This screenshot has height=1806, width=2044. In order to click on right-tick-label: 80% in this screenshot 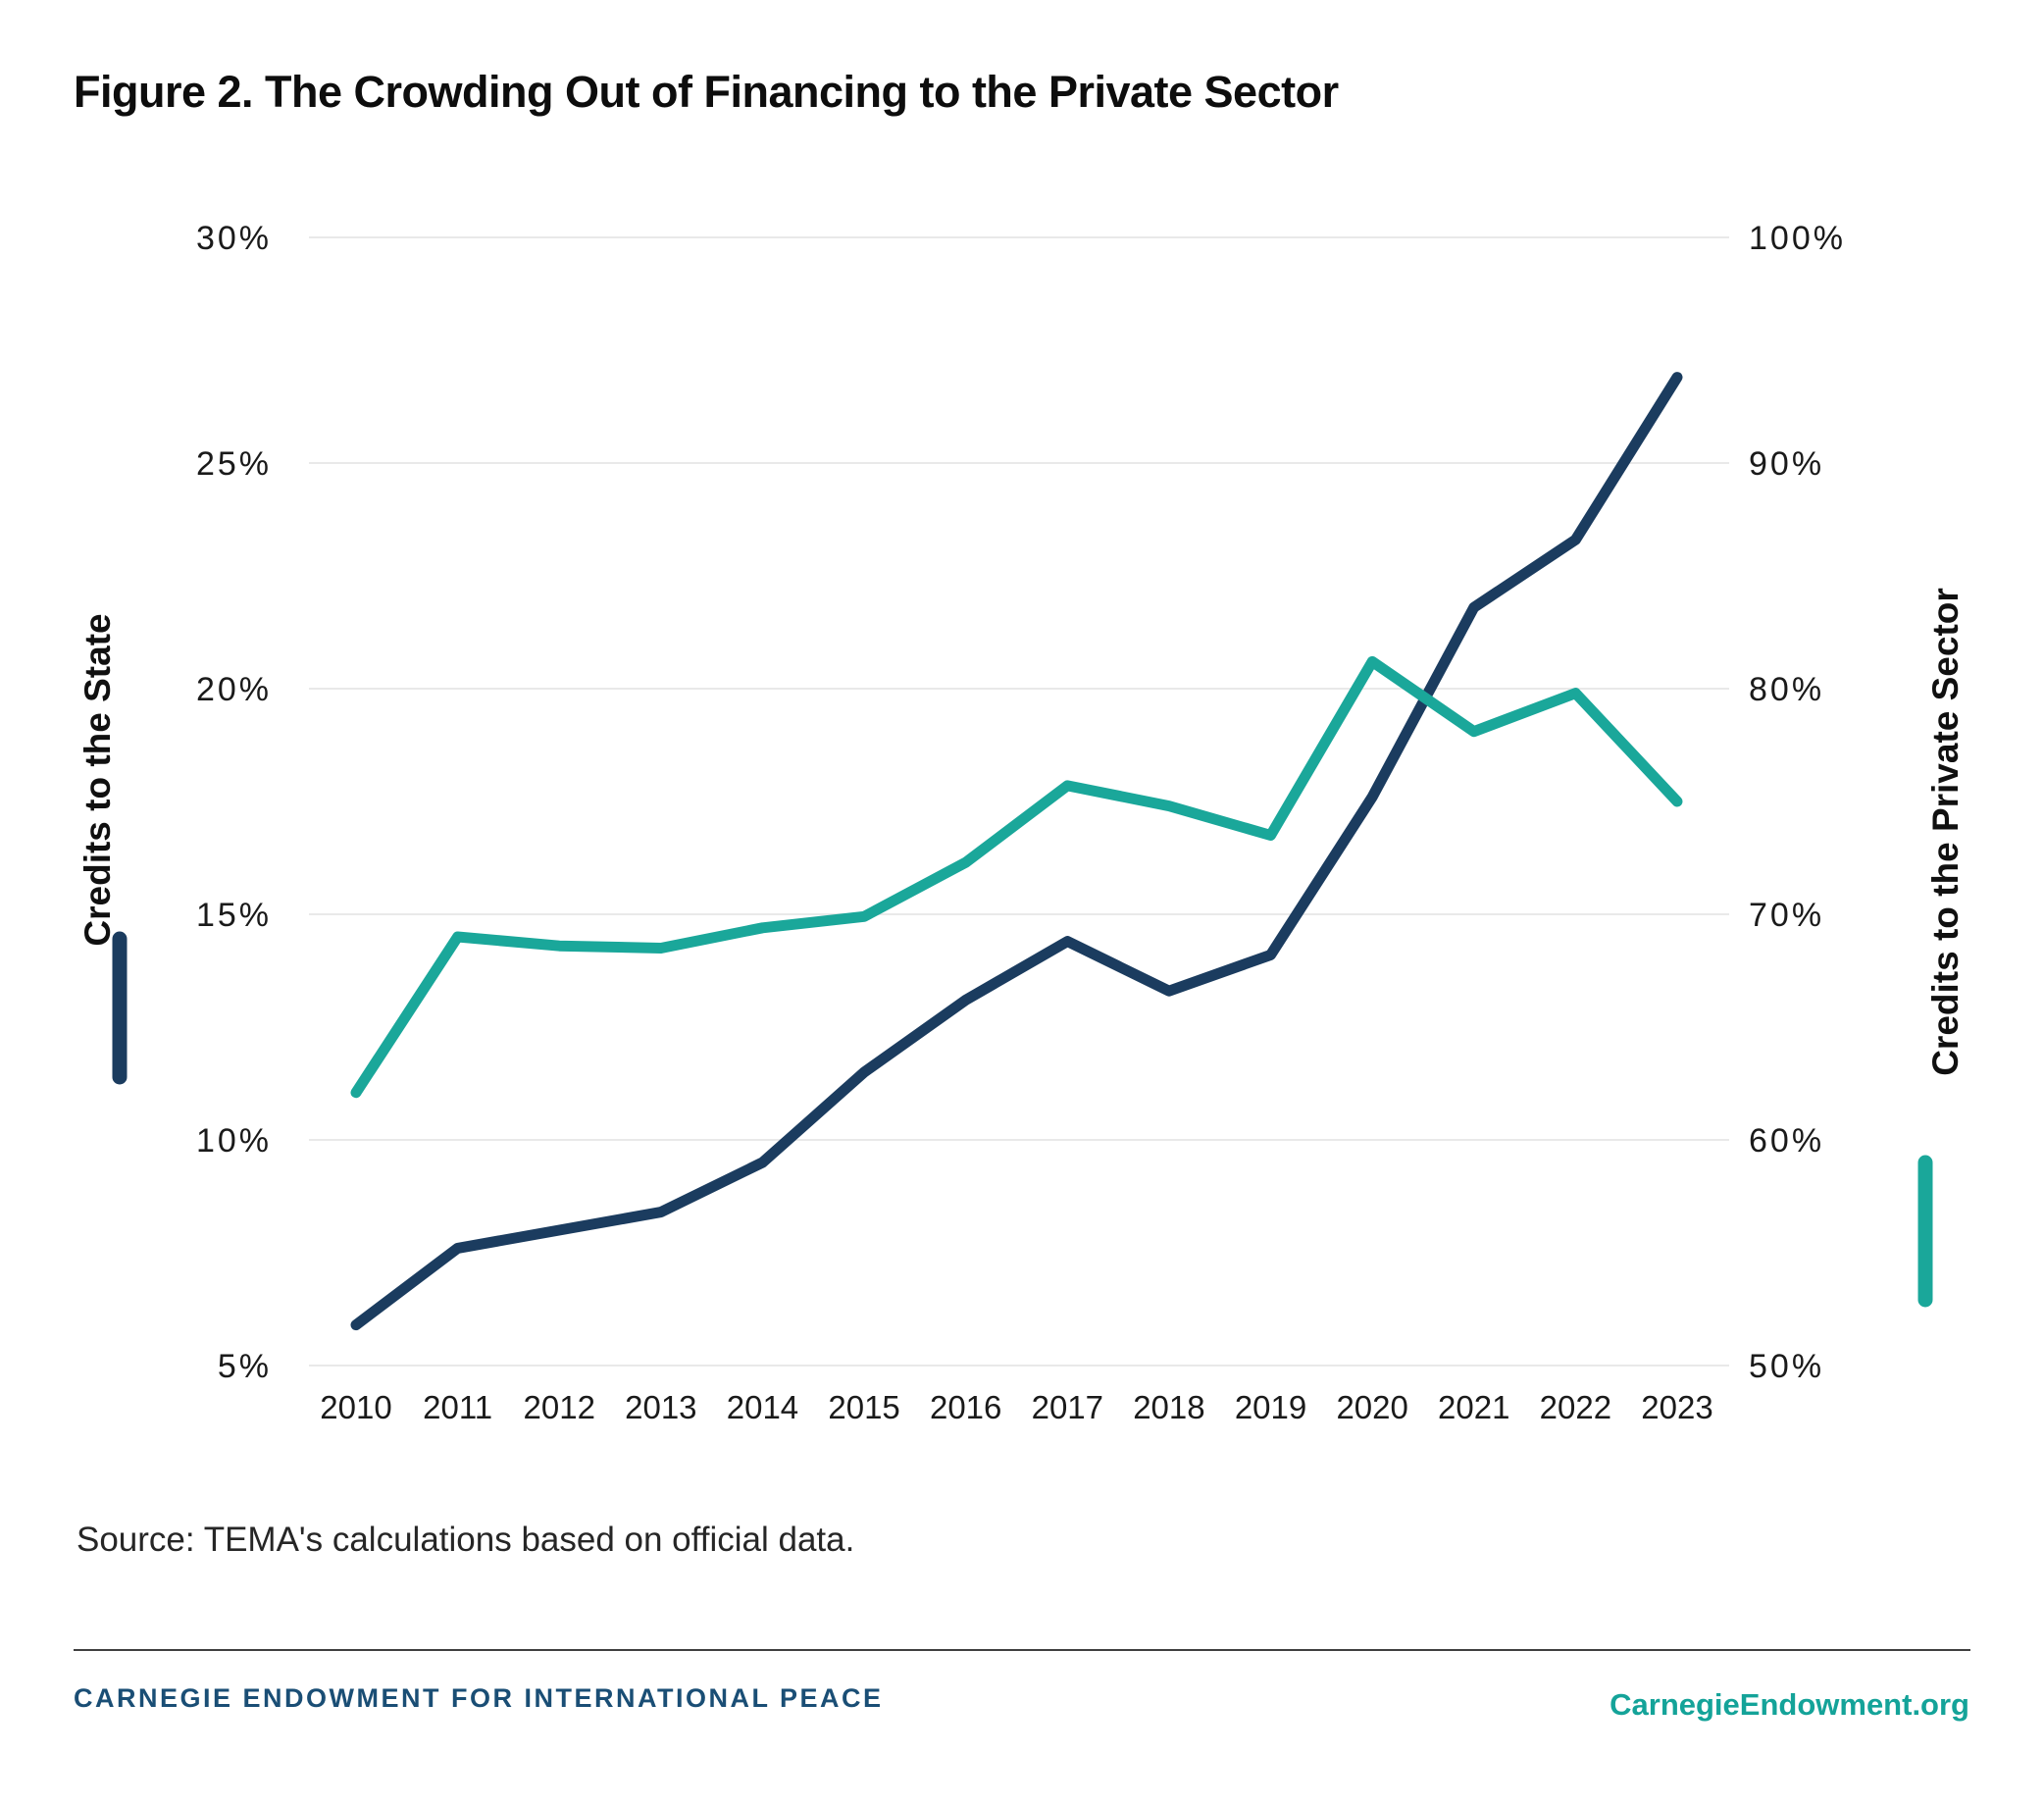, I will do `click(1787, 689)`.